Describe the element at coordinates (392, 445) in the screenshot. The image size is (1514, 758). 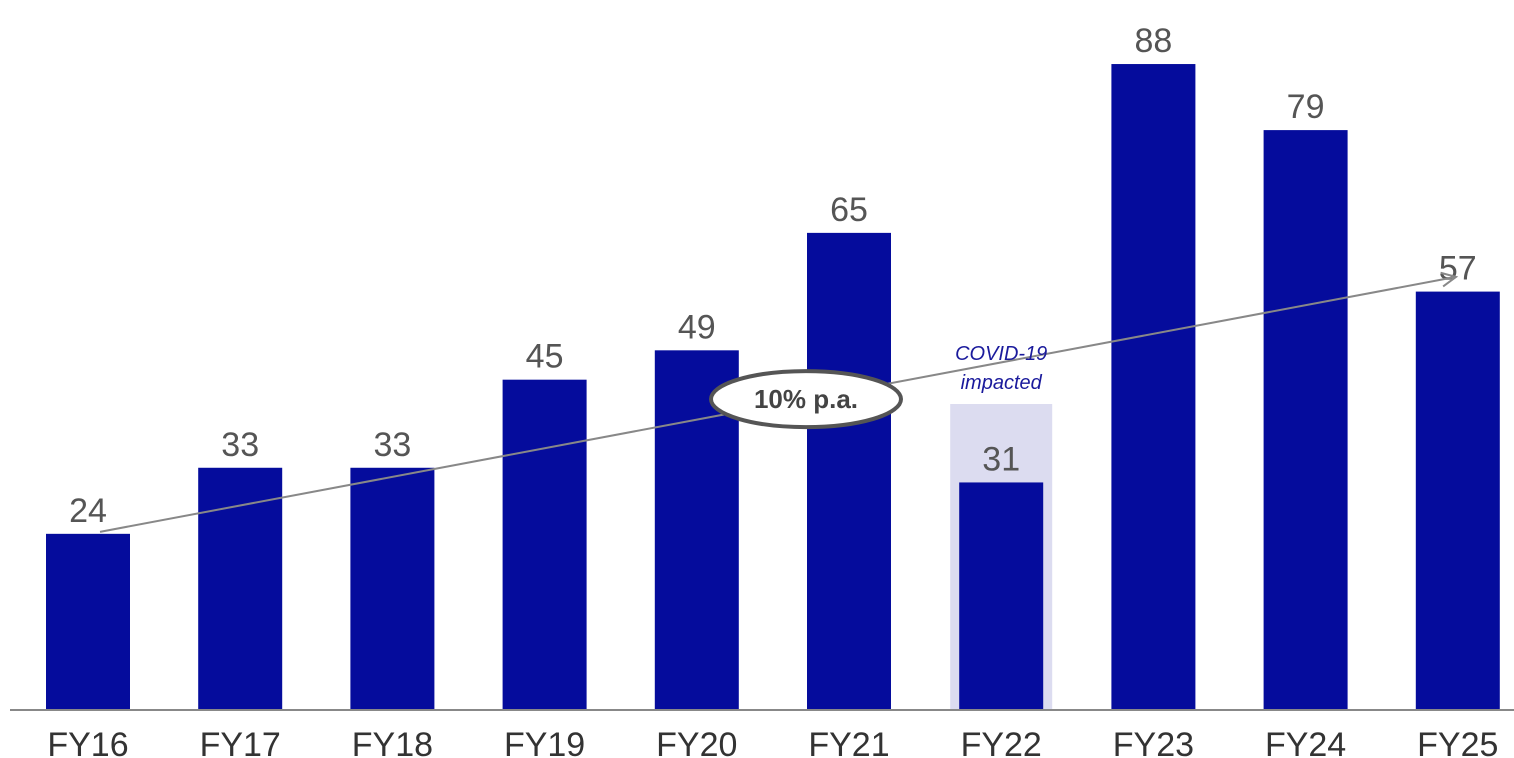
I see `value-label-fy18: 33` at that location.